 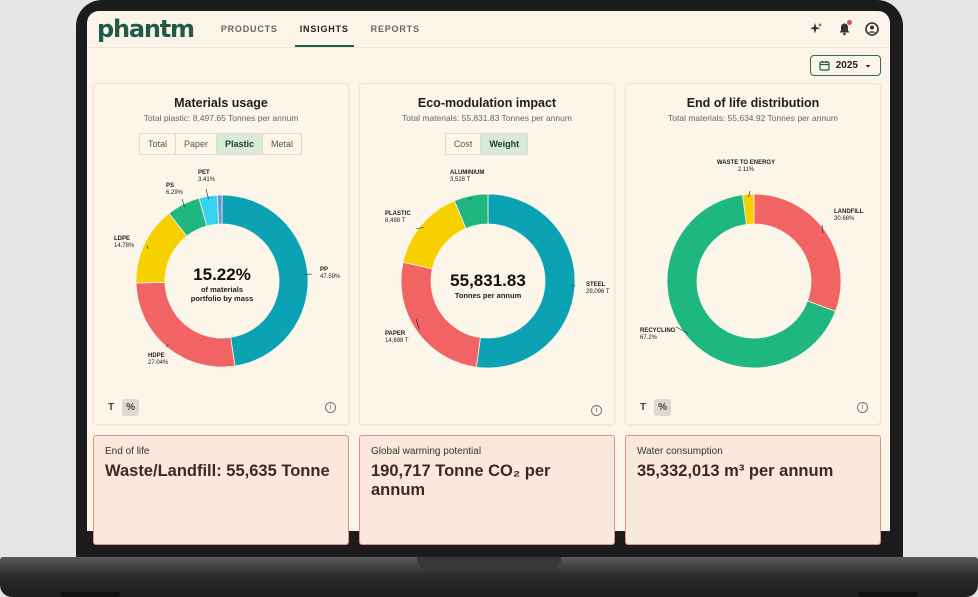 I want to click on nav-reports: REPORTS, so click(x=395, y=29).